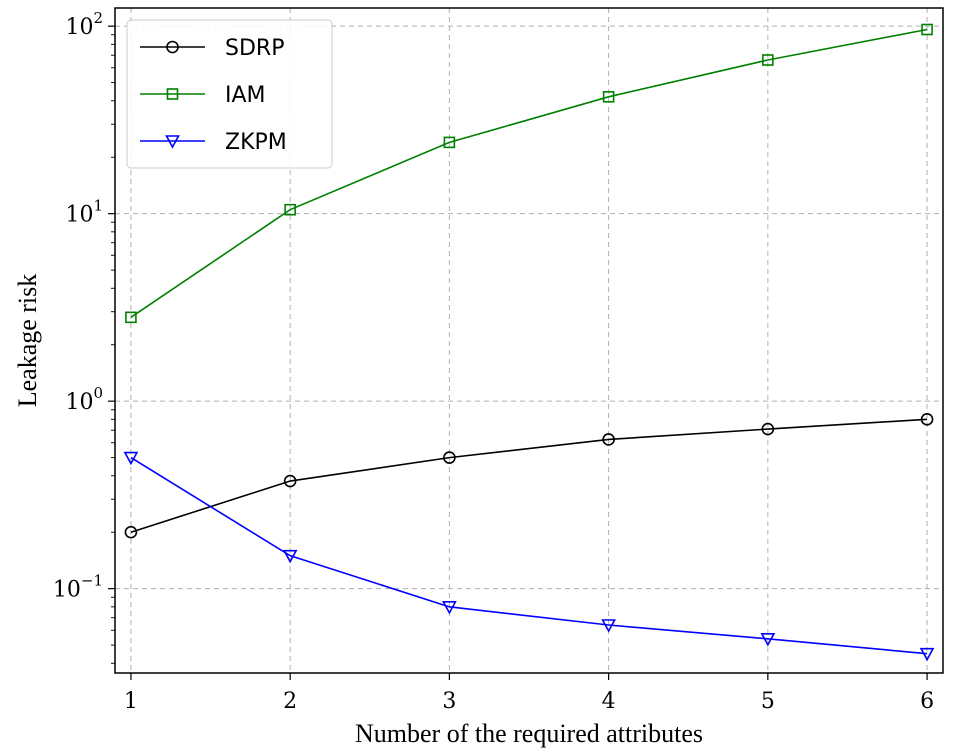  What do you see at coordinates (927, 701) in the screenshot?
I see `x-tick-label: 6` at bounding box center [927, 701].